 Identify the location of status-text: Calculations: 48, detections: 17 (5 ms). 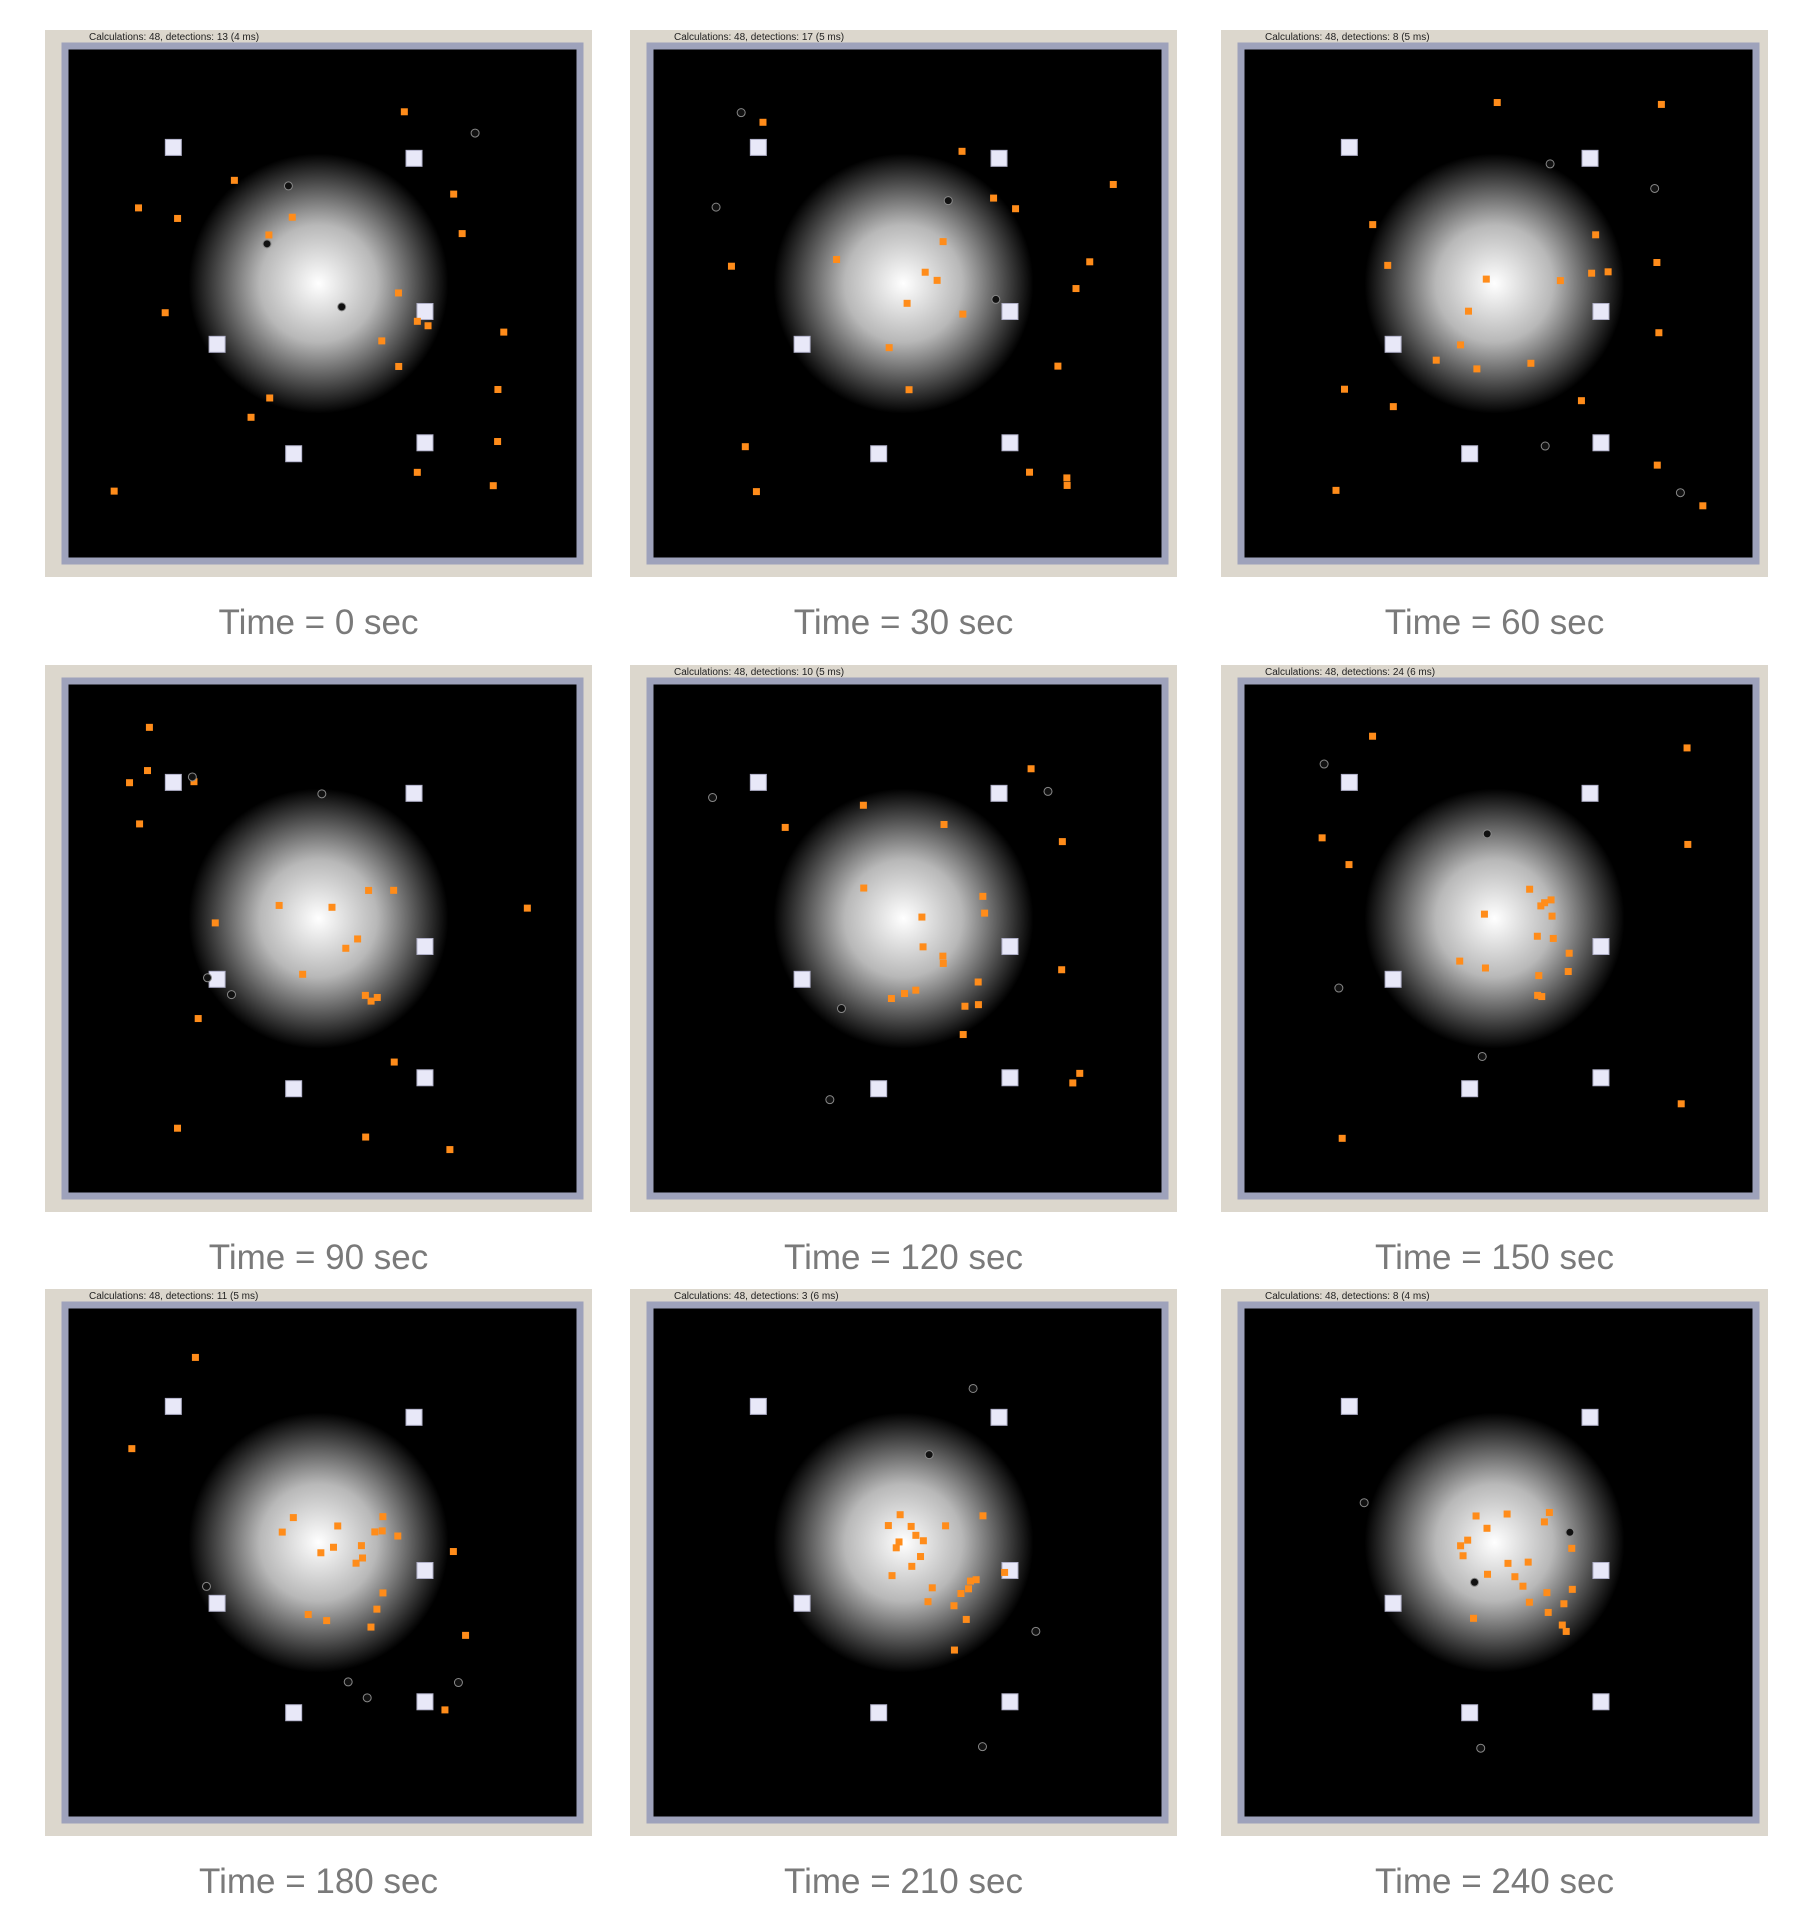
(759, 37).